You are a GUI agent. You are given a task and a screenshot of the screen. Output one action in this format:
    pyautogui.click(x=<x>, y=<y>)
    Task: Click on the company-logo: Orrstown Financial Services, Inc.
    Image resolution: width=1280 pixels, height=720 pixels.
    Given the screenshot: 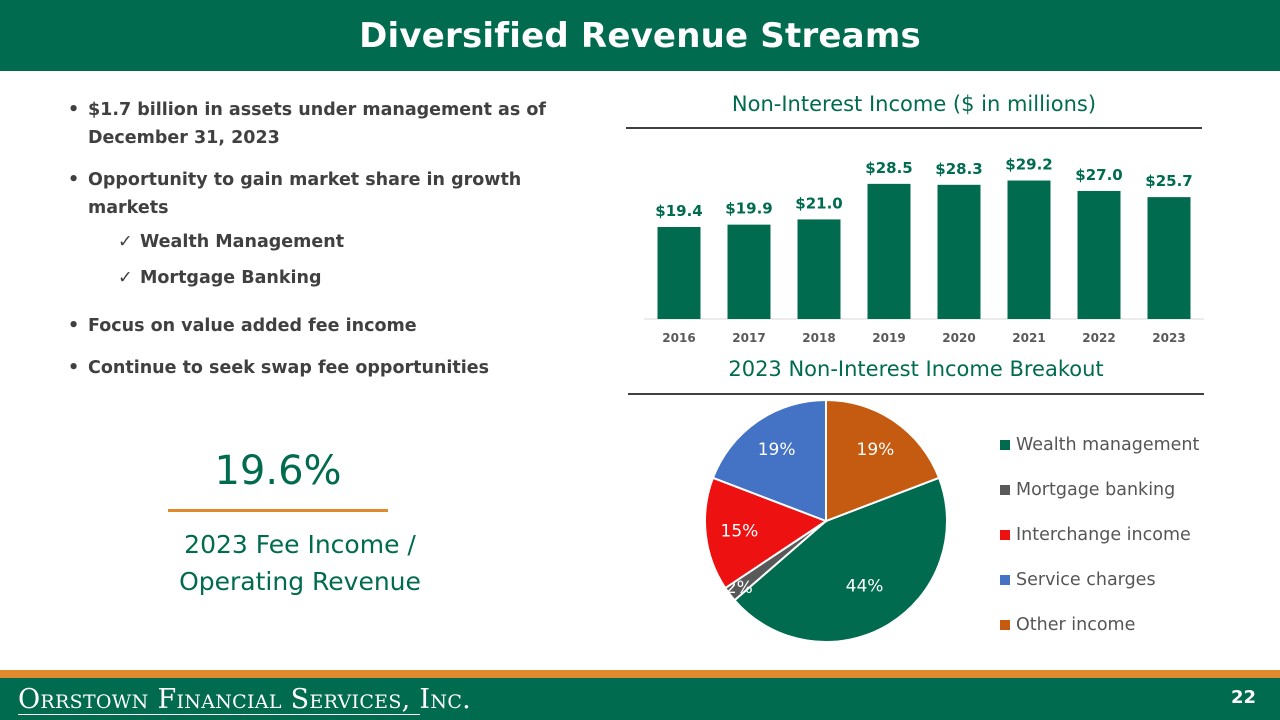 What is the action you would take?
    pyautogui.click(x=245, y=699)
    